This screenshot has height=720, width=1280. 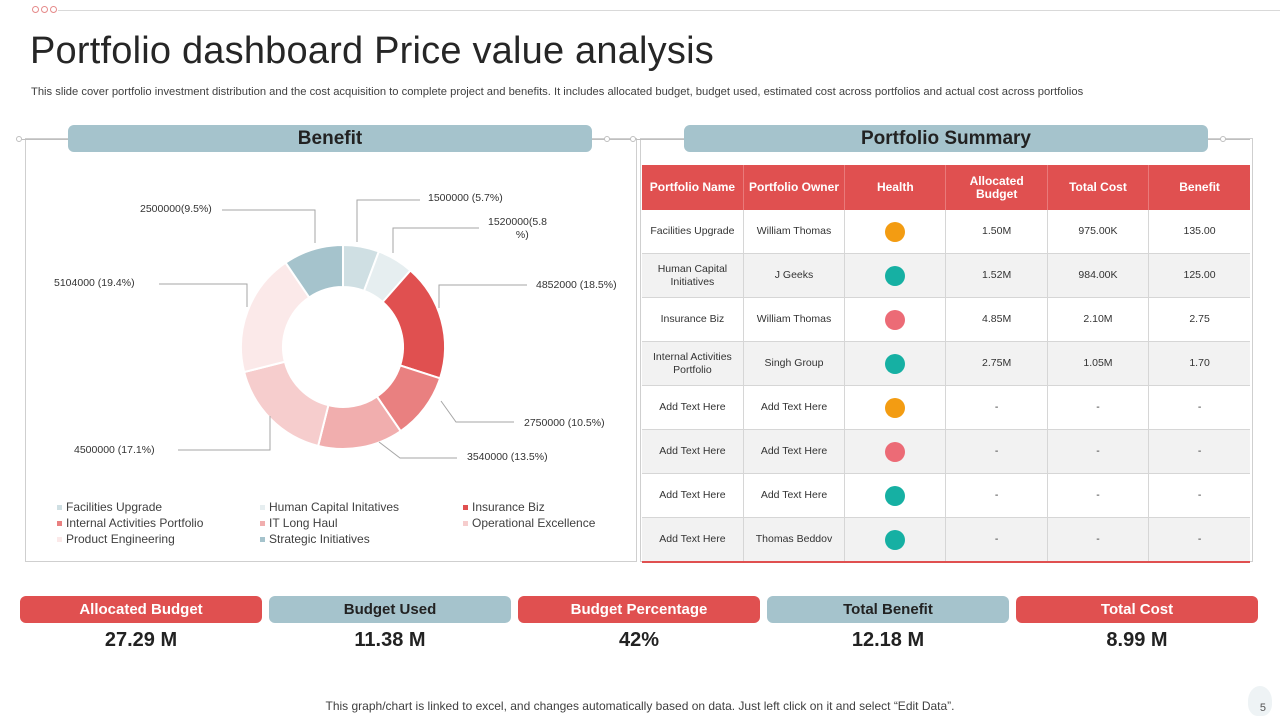 I want to click on cell-portfolio-owner: Singh Group, so click(x=794, y=363).